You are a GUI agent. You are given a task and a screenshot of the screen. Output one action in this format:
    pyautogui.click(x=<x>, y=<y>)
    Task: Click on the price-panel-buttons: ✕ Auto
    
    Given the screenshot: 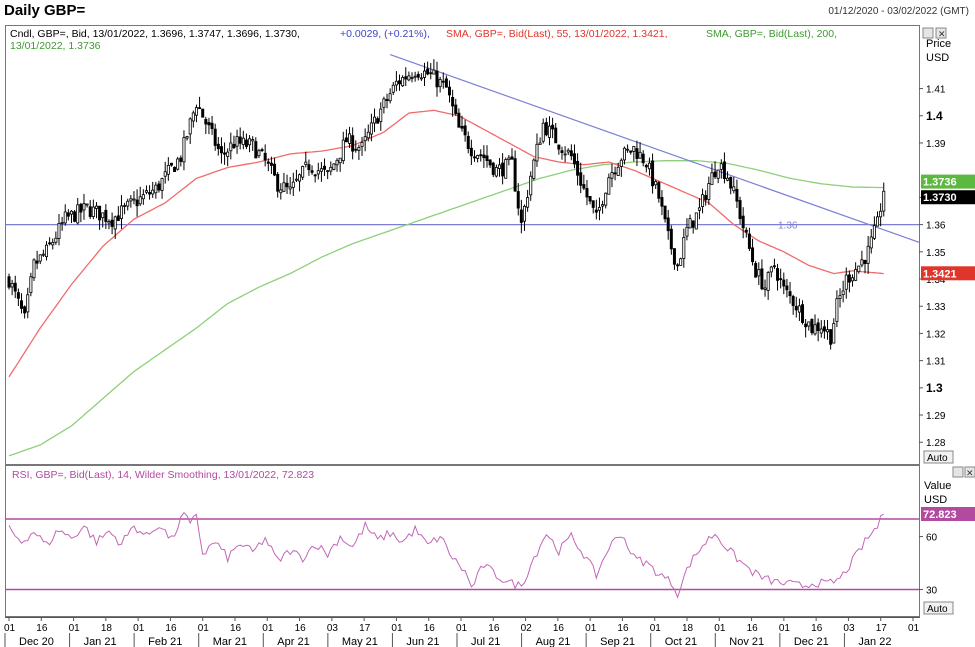 What is the action you would take?
    pyautogui.click(x=938, y=245)
    